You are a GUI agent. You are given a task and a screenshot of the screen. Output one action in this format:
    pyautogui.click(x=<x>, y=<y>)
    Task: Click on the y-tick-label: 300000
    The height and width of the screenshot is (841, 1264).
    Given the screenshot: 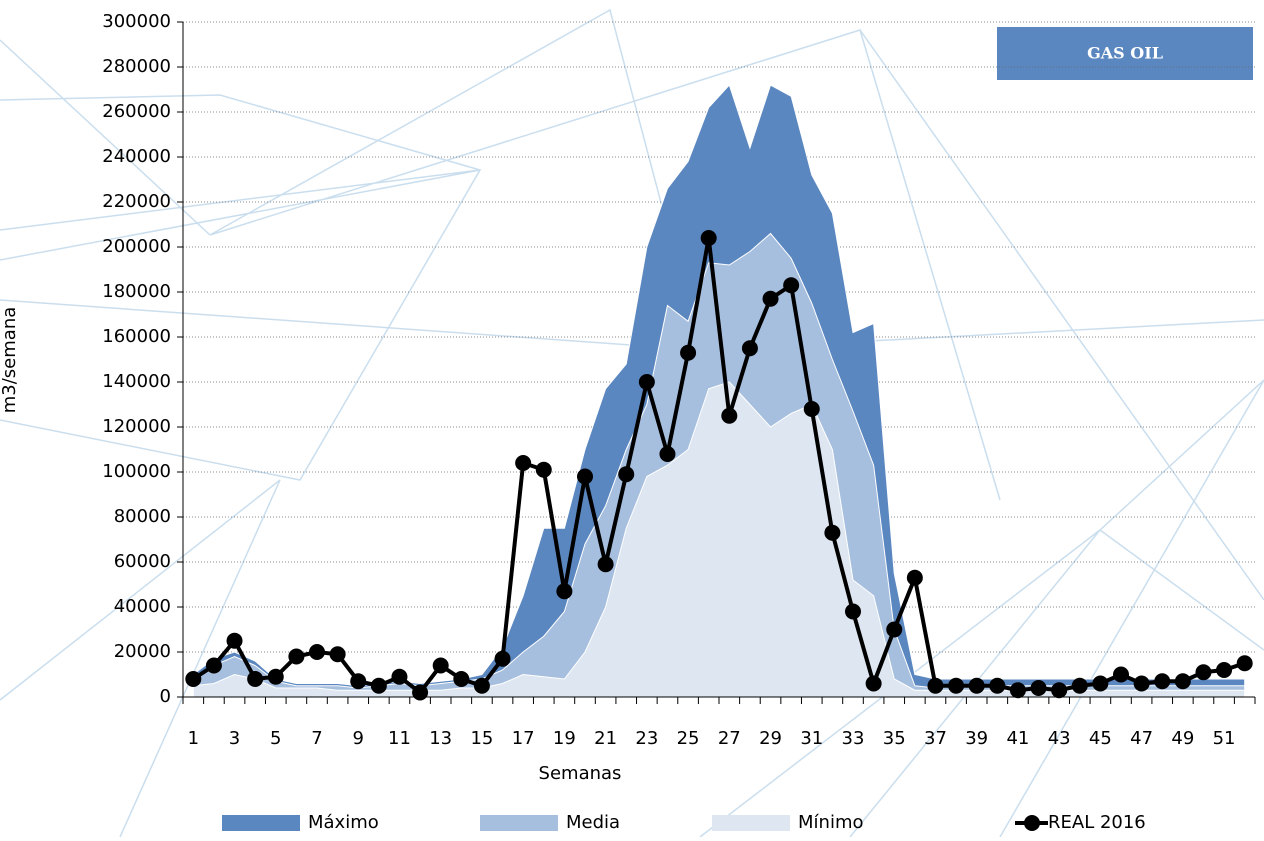 What is the action you would take?
    pyautogui.click(x=136, y=21)
    